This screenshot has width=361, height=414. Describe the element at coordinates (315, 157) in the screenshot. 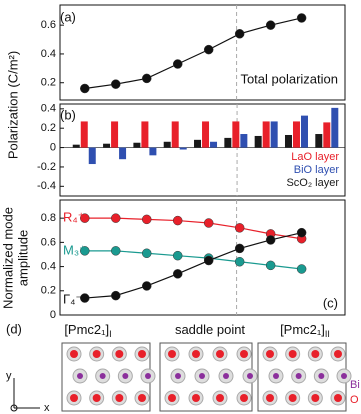

I see `legend-label: LaO layer` at that location.